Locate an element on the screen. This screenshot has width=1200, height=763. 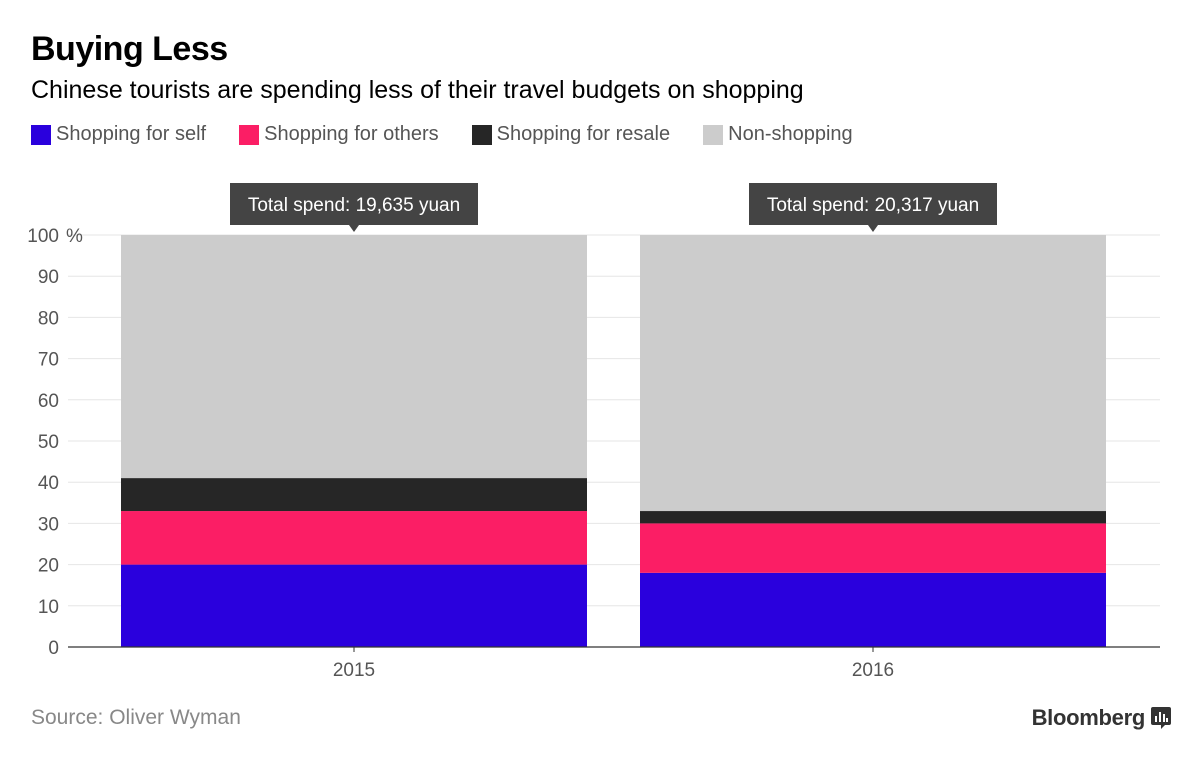
y-tick-label-20: 20 is located at coordinates (48, 566).